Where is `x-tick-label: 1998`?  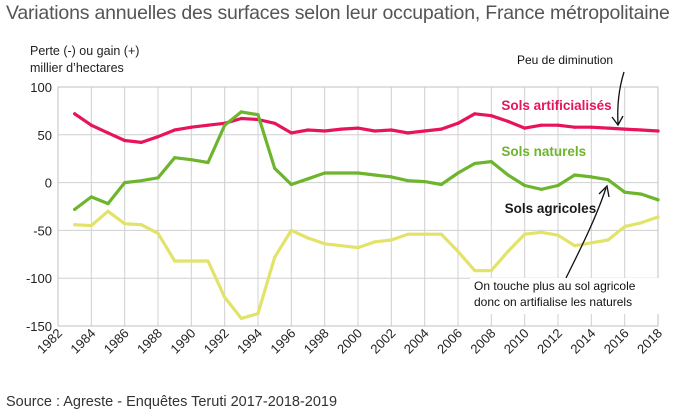 x-tick-label: 1998 is located at coordinates (316, 341).